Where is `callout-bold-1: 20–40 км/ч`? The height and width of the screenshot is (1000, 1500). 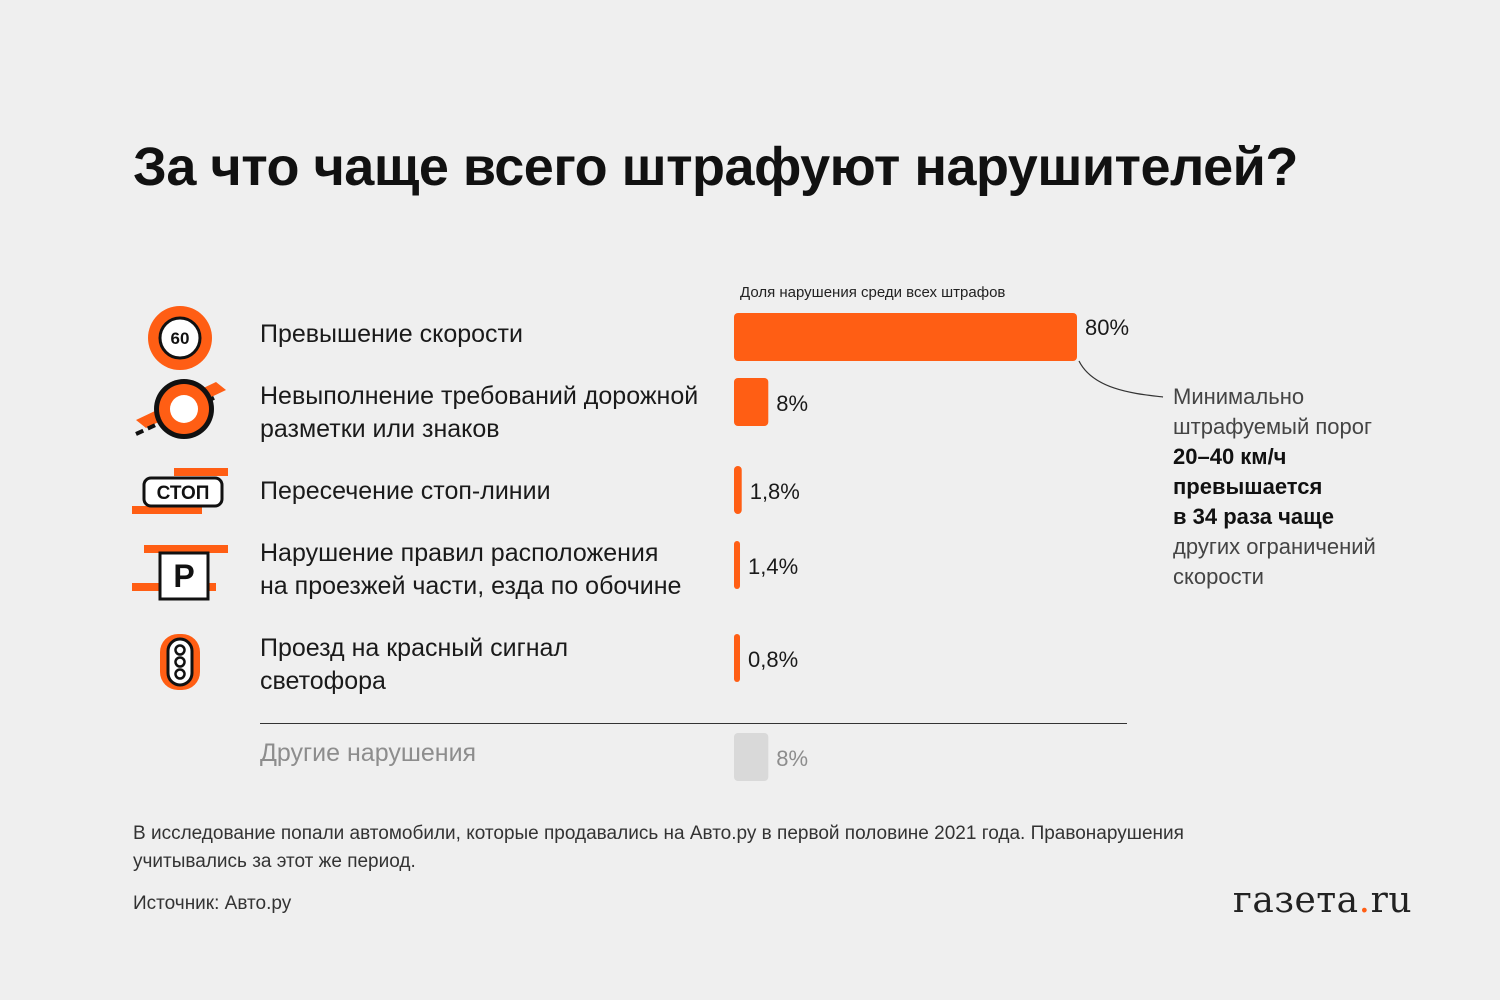 callout-bold-1: 20–40 км/ч is located at coordinates (1230, 456).